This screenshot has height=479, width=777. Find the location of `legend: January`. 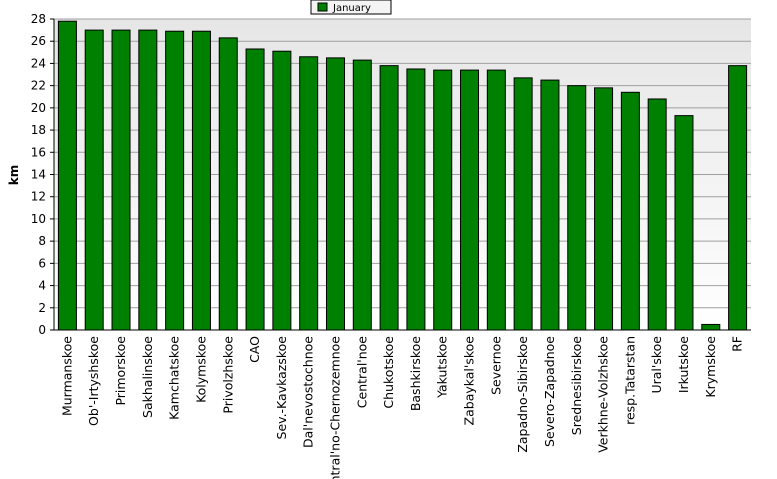

legend: January is located at coordinates (351, 7).